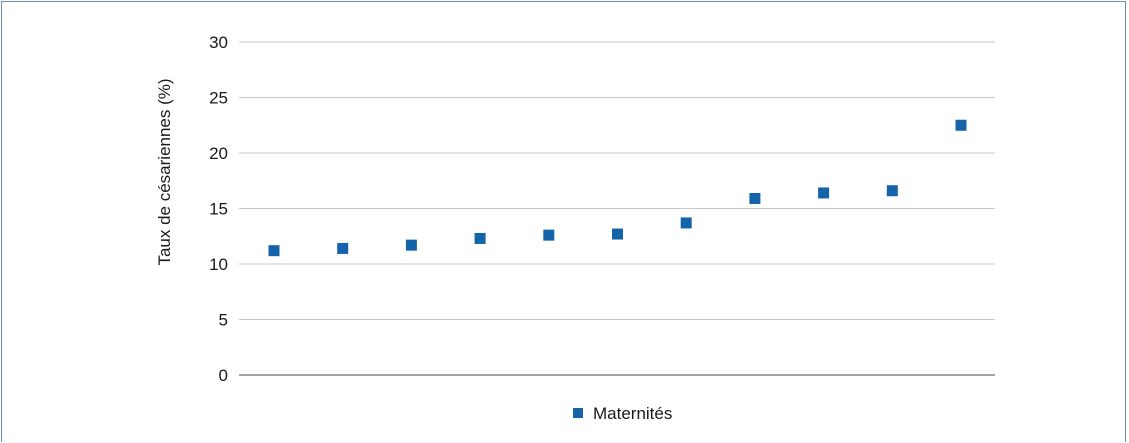  Describe the element at coordinates (218, 42) in the screenshot. I see `y-tick-label: 30` at that location.